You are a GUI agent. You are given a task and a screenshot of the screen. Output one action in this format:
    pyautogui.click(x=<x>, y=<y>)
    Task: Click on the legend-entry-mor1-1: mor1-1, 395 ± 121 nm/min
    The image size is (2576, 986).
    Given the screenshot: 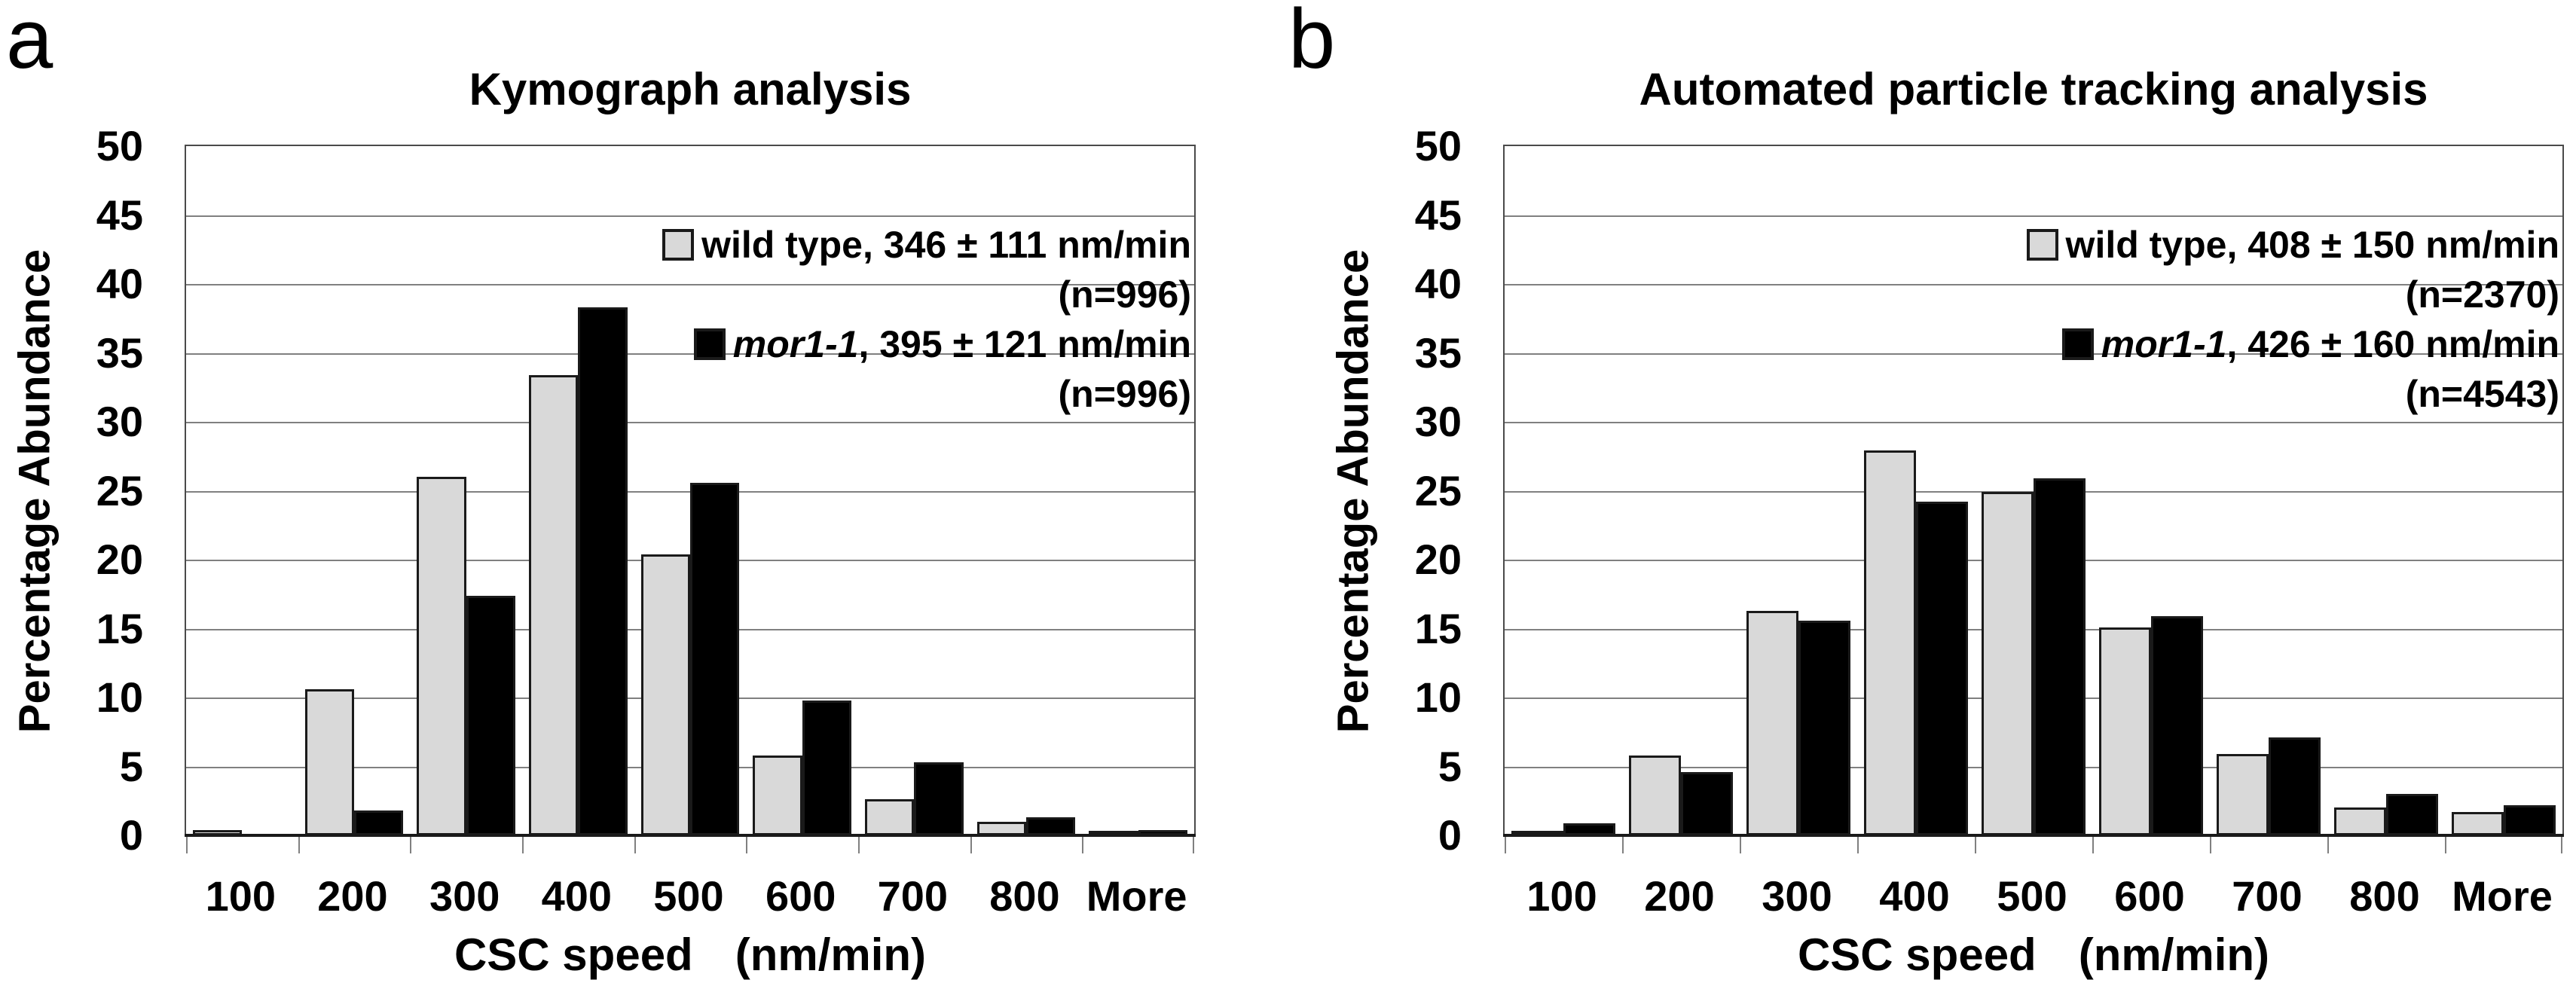 What is the action you would take?
    pyautogui.click(x=898, y=344)
    